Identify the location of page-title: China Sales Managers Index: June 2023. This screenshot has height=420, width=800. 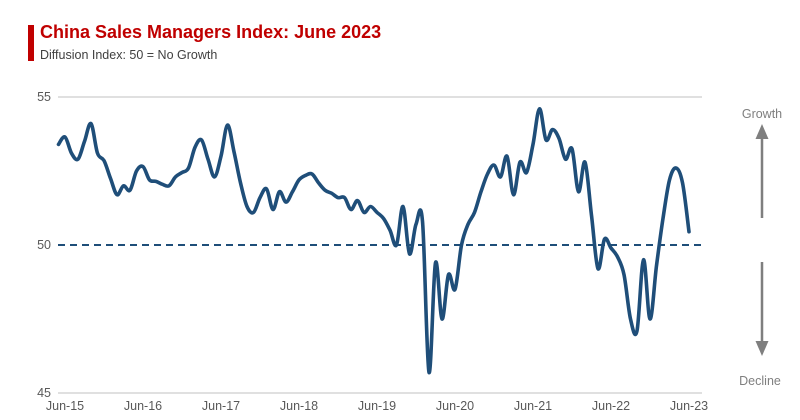
(211, 32).